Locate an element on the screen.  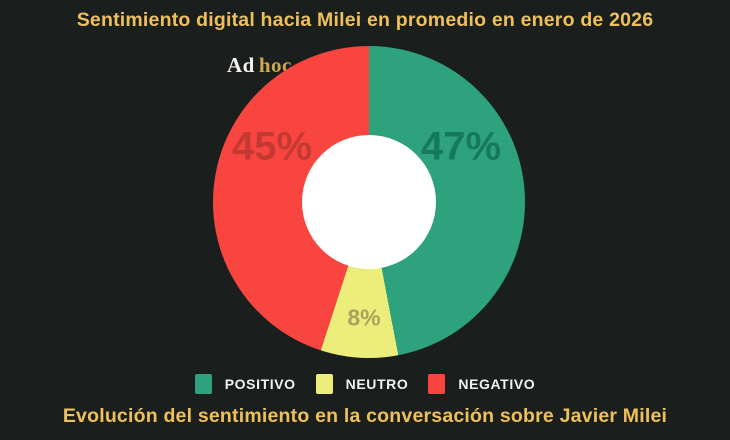
legend: POSITIVO NEUTRO NEGATIVO is located at coordinates (365, 384).